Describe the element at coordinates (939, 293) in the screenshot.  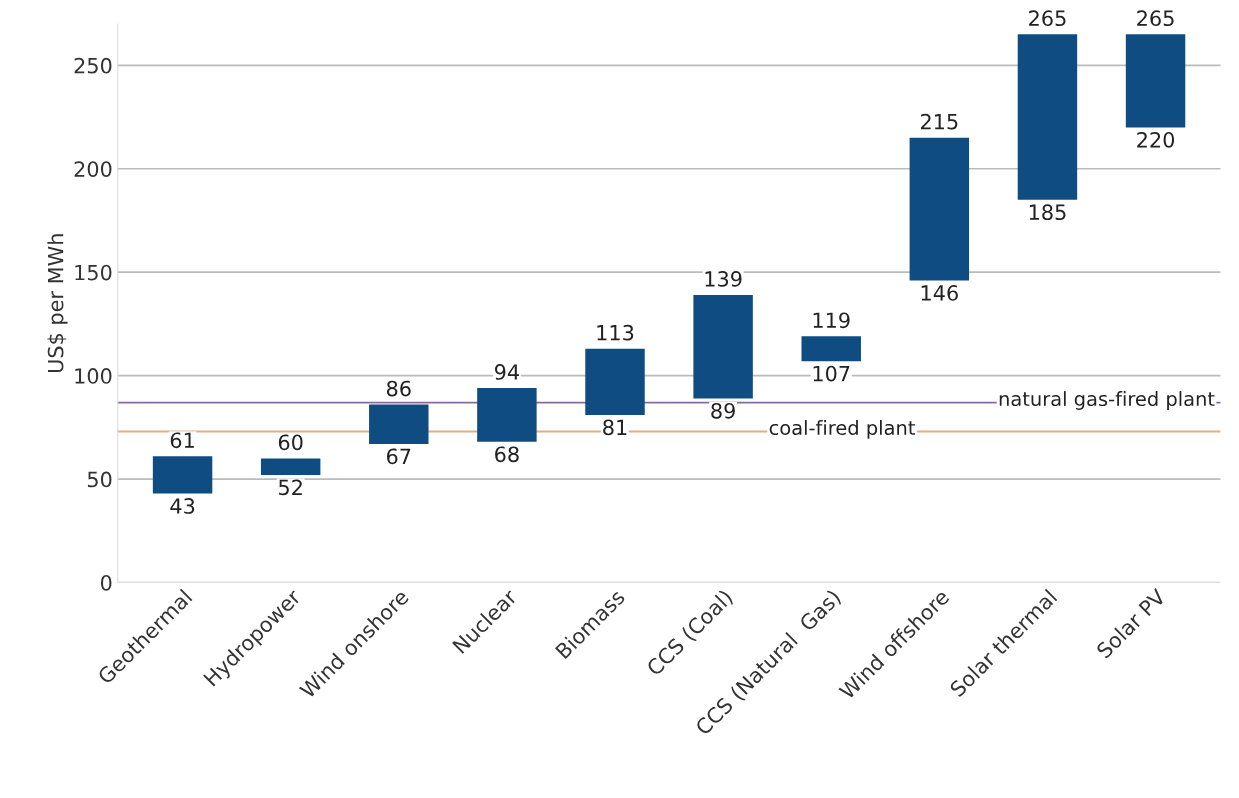
I see `annotation: 146` at that location.